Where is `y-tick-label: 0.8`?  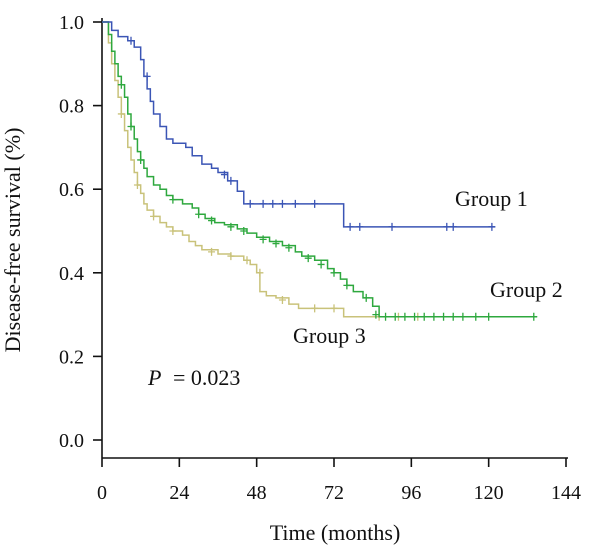 y-tick-label: 0.8 is located at coordinates (71, 107).